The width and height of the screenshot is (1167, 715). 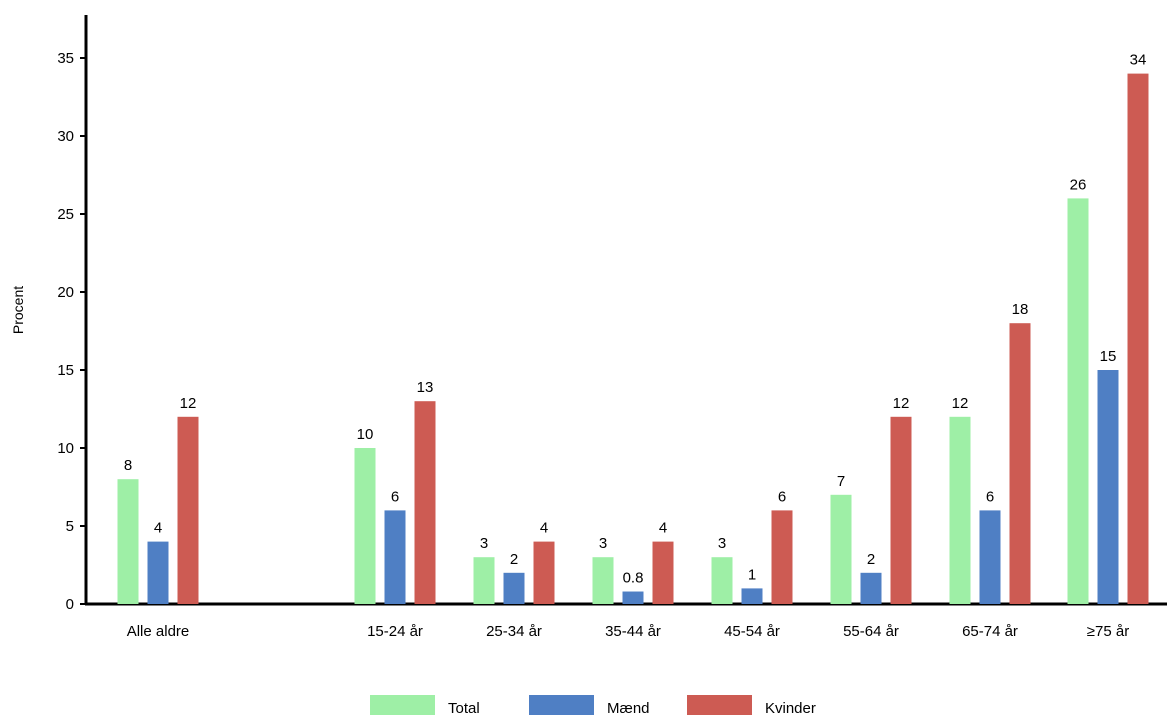 What do you see at coordinates (65, 448) in the screenshot?
I see `y-tick-label: 10` at bounding box center [65, 448].